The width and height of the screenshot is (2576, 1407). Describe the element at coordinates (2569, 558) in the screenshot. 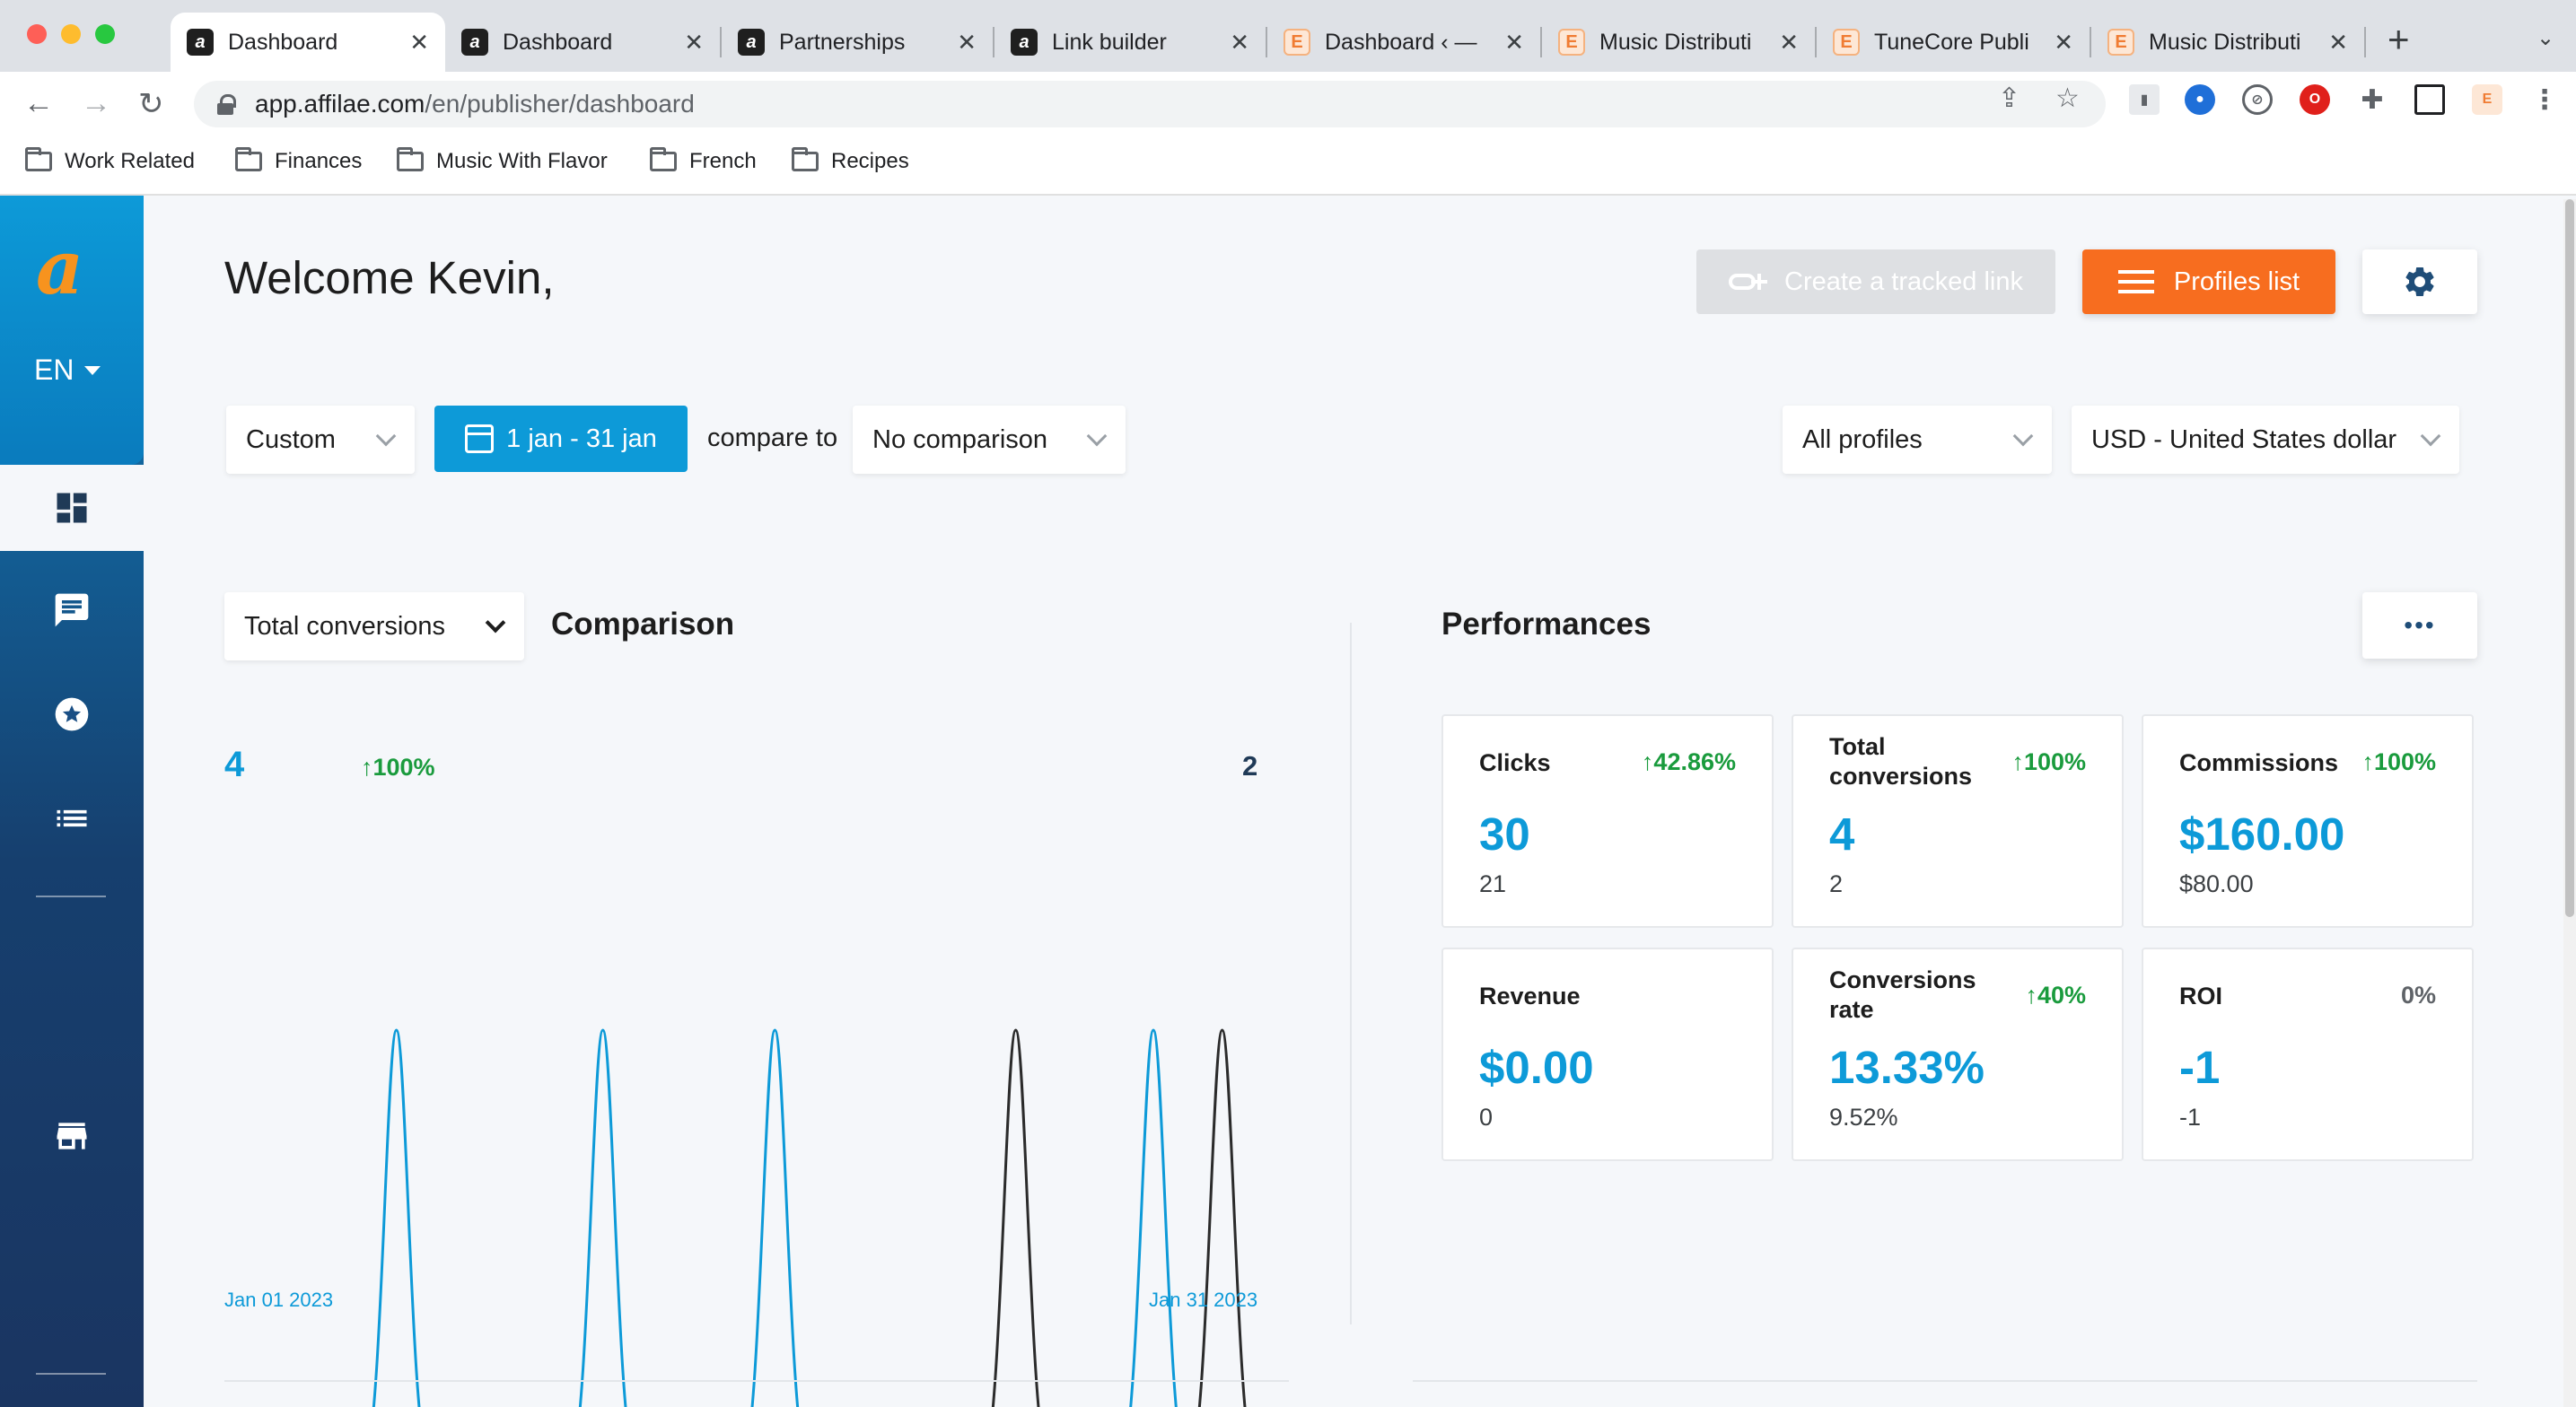

I see `scrollbar-thumb` at that location.